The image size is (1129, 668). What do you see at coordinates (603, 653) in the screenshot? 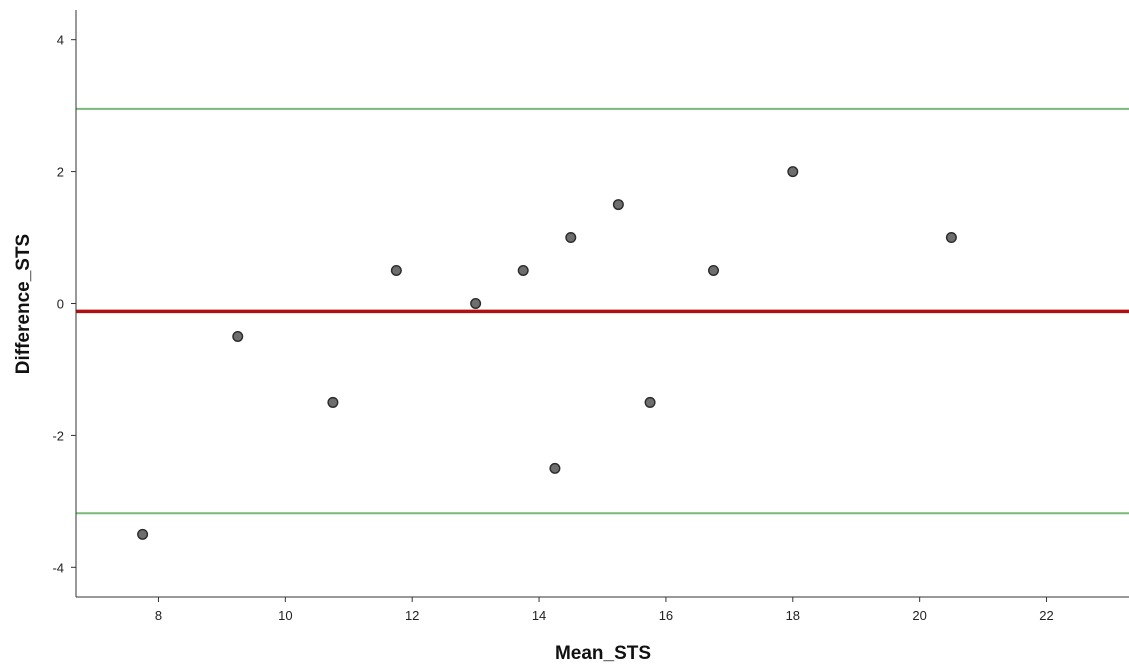
I see `x-axis-title: Mean_STS` at bounding box center [603, 653].